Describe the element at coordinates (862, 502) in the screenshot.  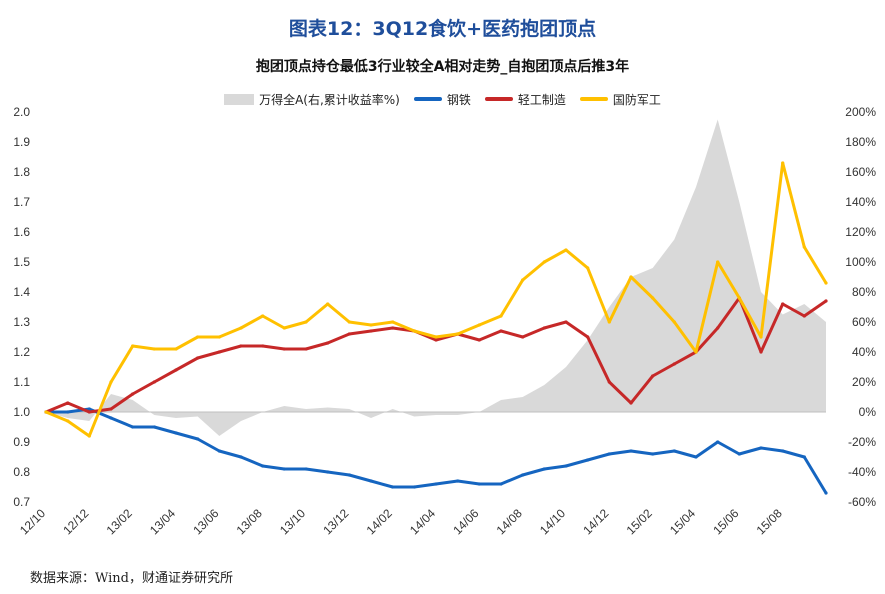
I see `y-right-tick-label: -60%` at that location.